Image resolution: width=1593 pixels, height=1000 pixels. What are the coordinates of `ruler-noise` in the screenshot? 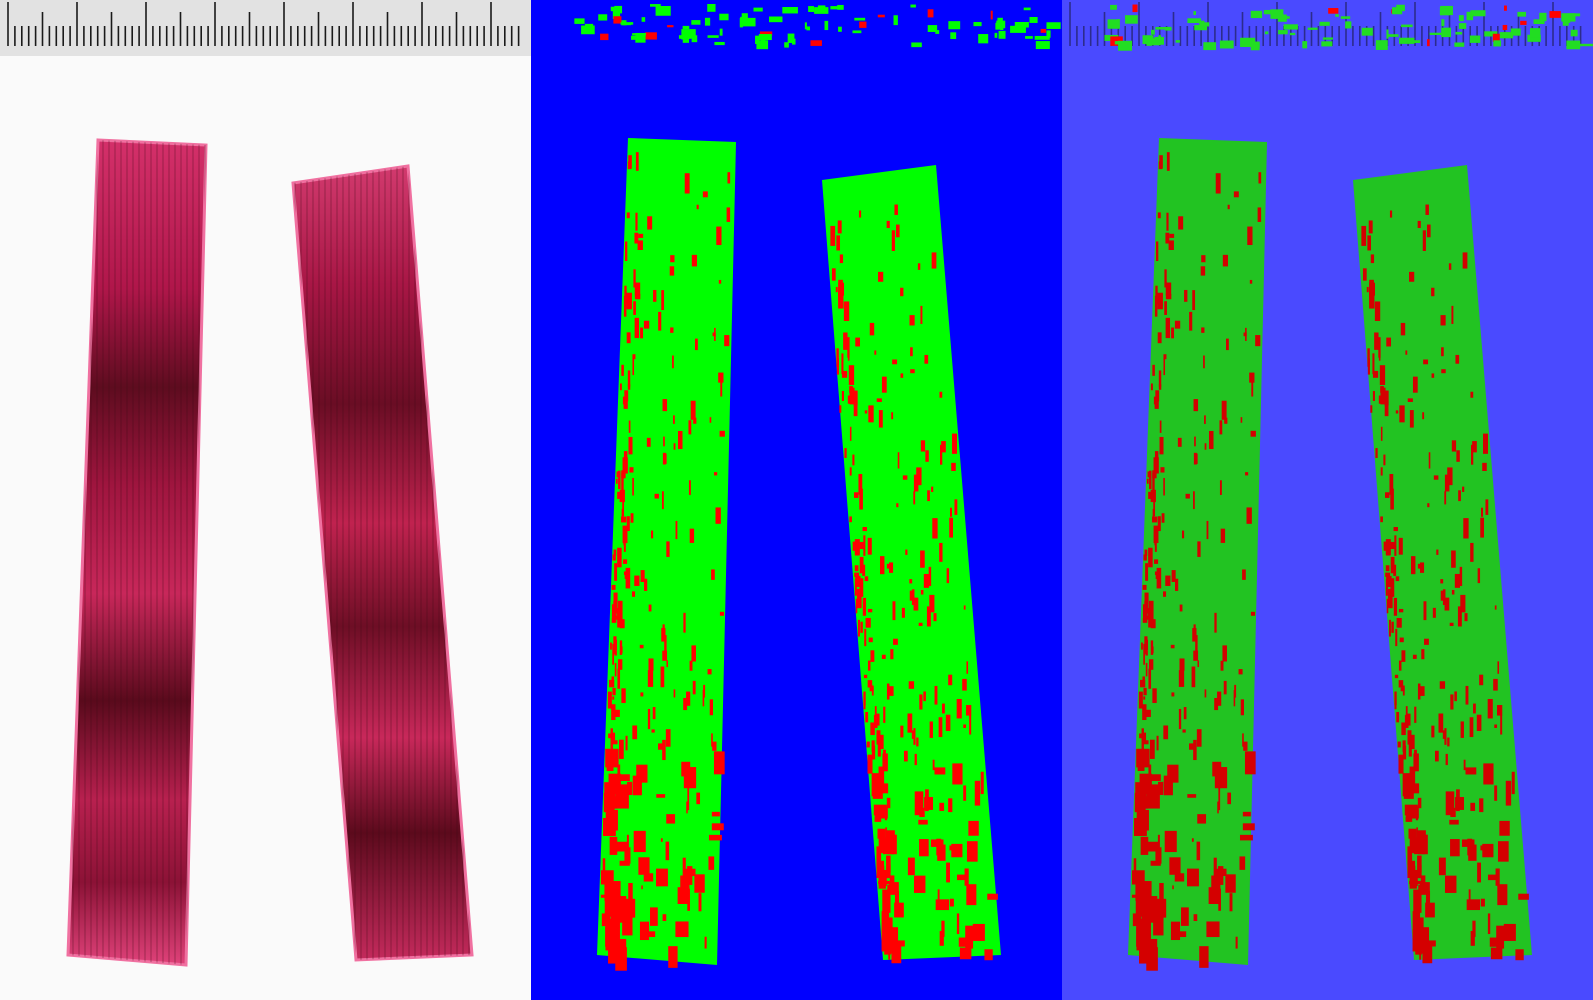 It's located at (817, 27).